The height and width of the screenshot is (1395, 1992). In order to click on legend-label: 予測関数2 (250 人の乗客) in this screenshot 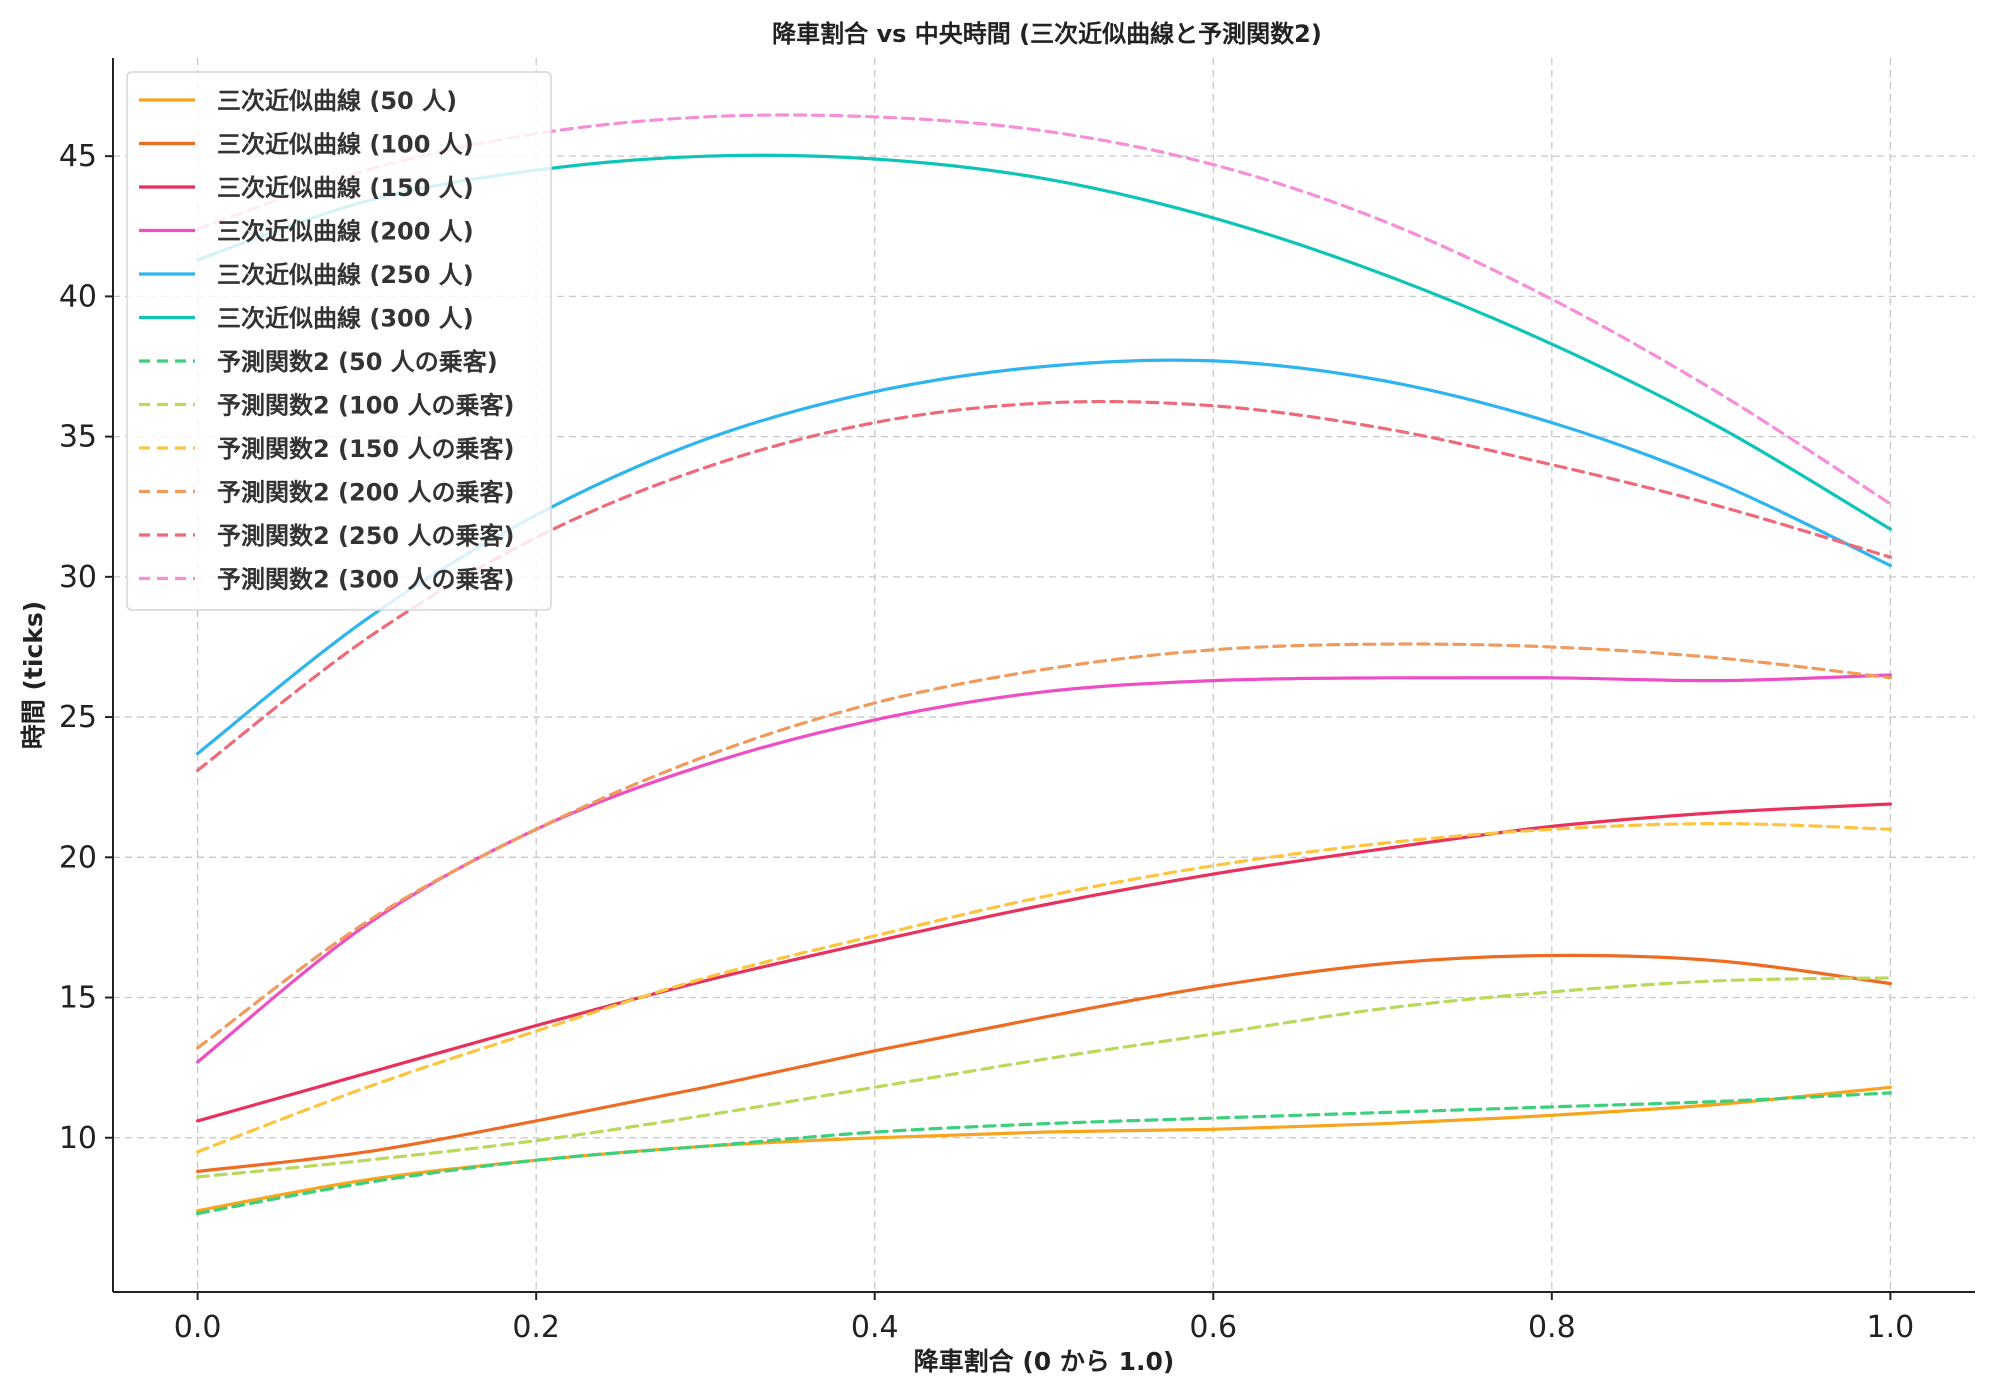, I will do `click(365, 536)`.